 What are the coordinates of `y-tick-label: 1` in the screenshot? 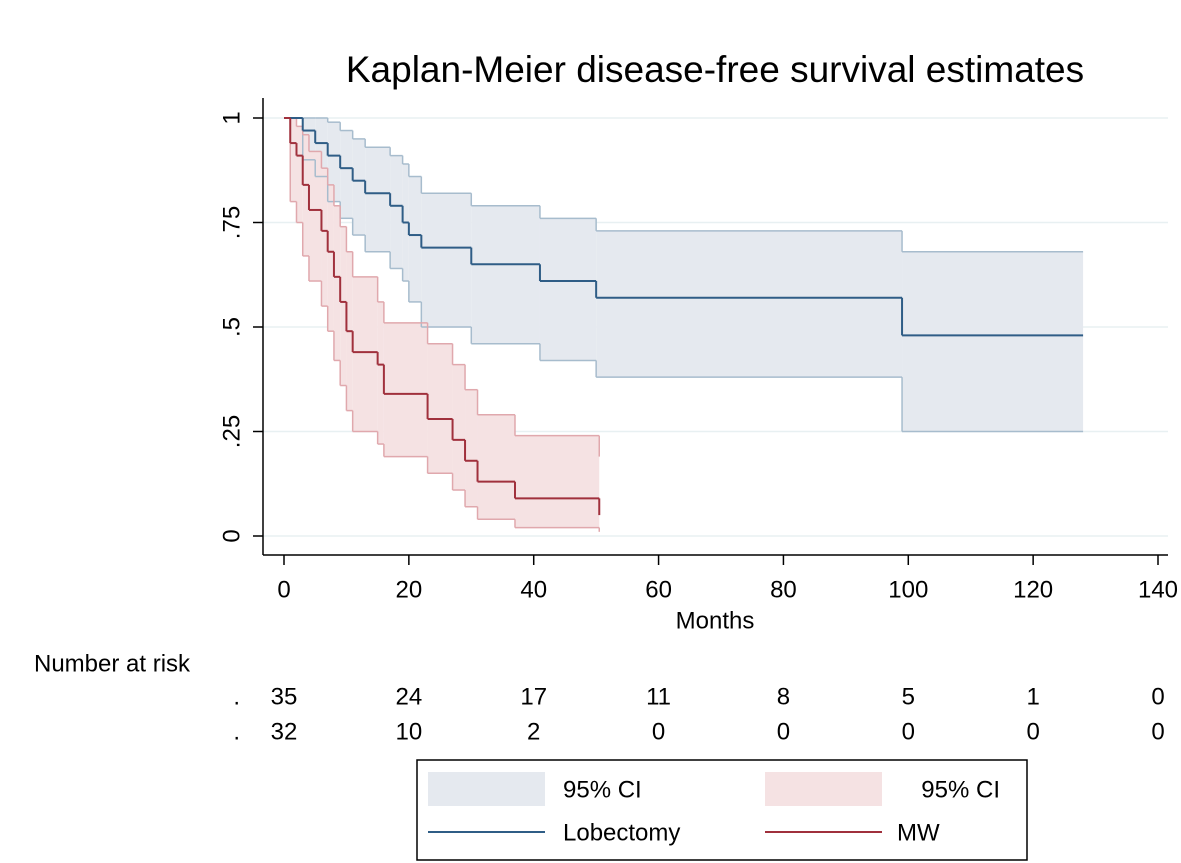 It's located at (231, 117).